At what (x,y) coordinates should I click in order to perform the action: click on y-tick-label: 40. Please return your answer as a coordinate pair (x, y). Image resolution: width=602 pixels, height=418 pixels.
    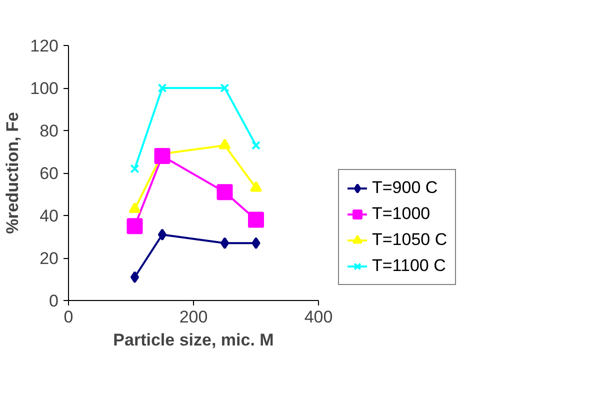
    Looking at the image, I should click on (49, 216).